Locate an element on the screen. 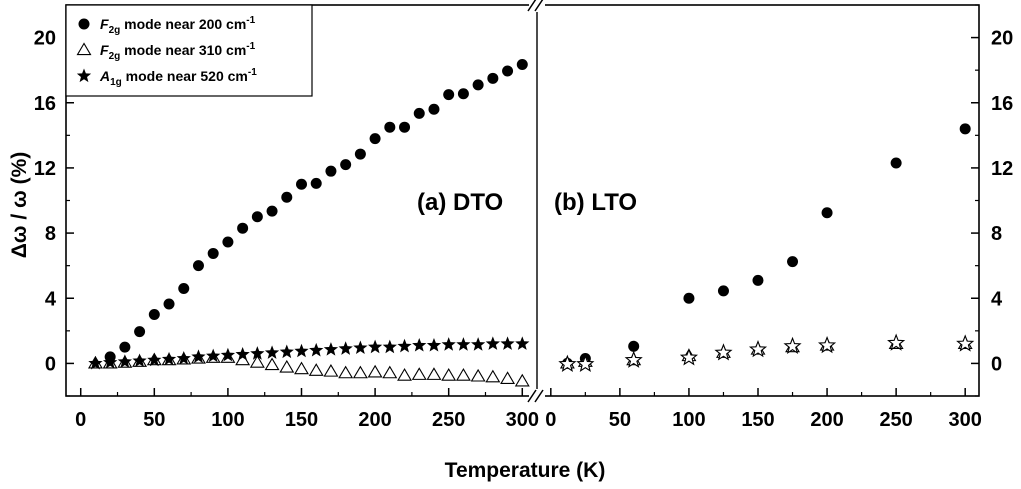 The width and height of the screenshot is (1021, 489). y-tick-label: 20 is located at coordinates (45, 39).